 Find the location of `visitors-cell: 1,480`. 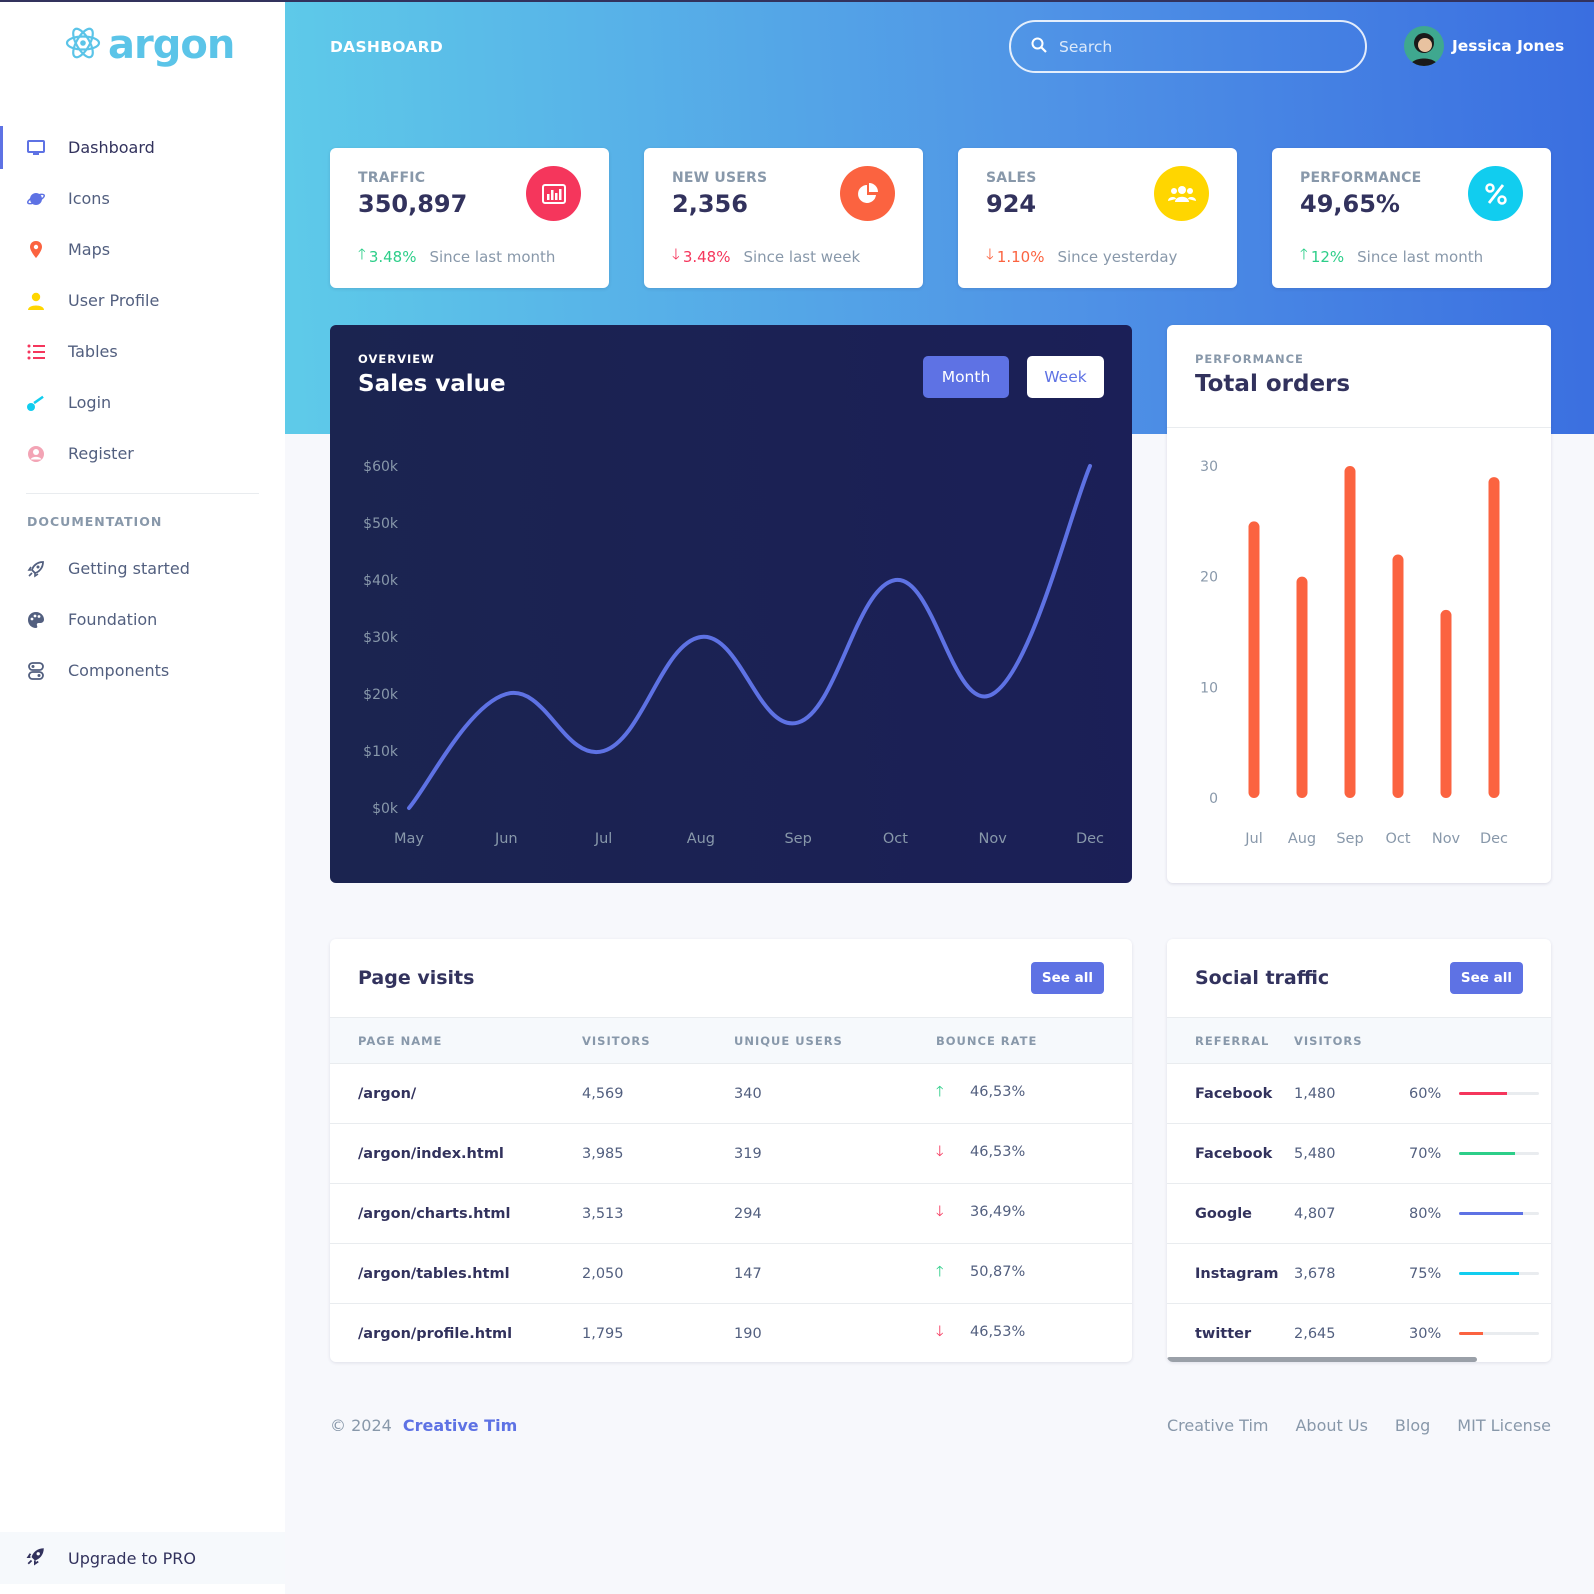

visitors-cell: 1,480 is located at coordinates (1351, 1093).